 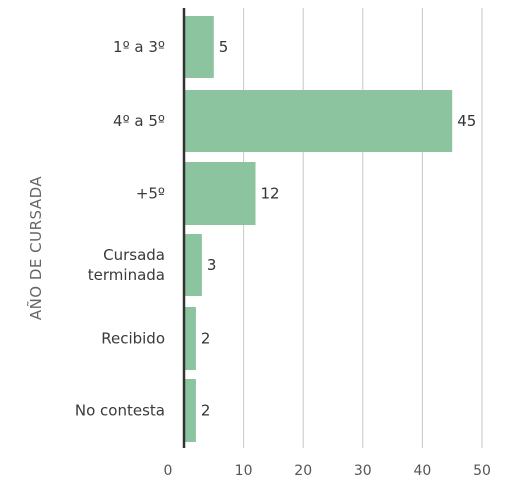 I want to click on category-label-line: +5º, so click(x=150, y=194).